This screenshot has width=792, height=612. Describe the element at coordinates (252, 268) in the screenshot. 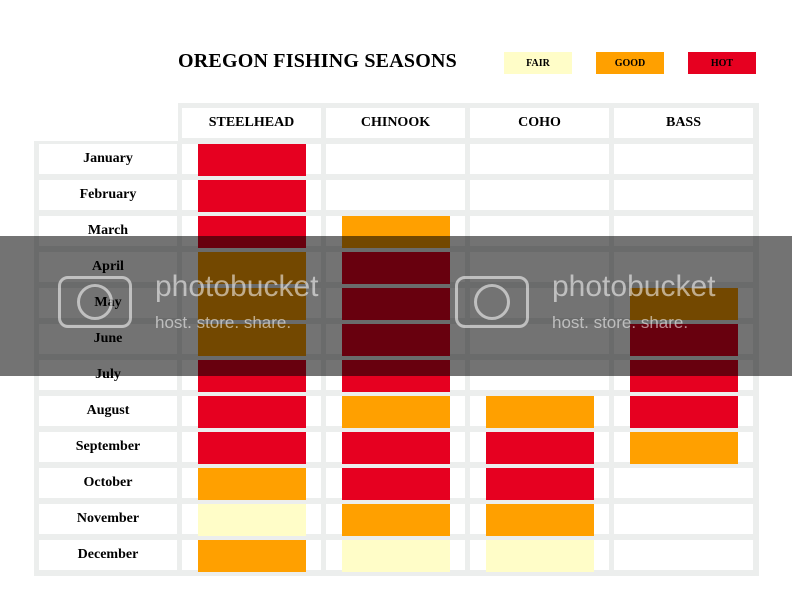

I see `season-bar-steelhead-april` at that location.